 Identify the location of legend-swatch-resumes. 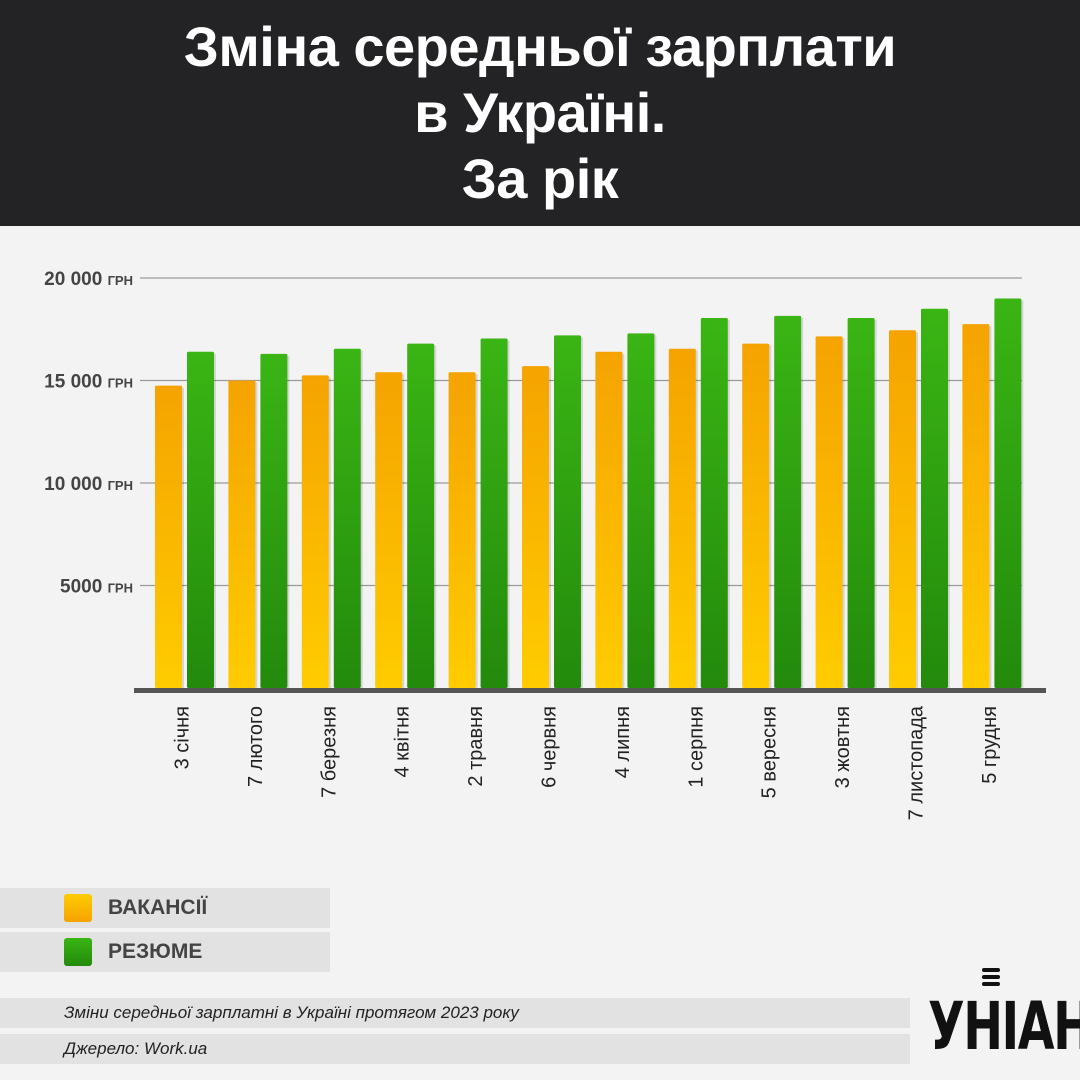
(78, 952).